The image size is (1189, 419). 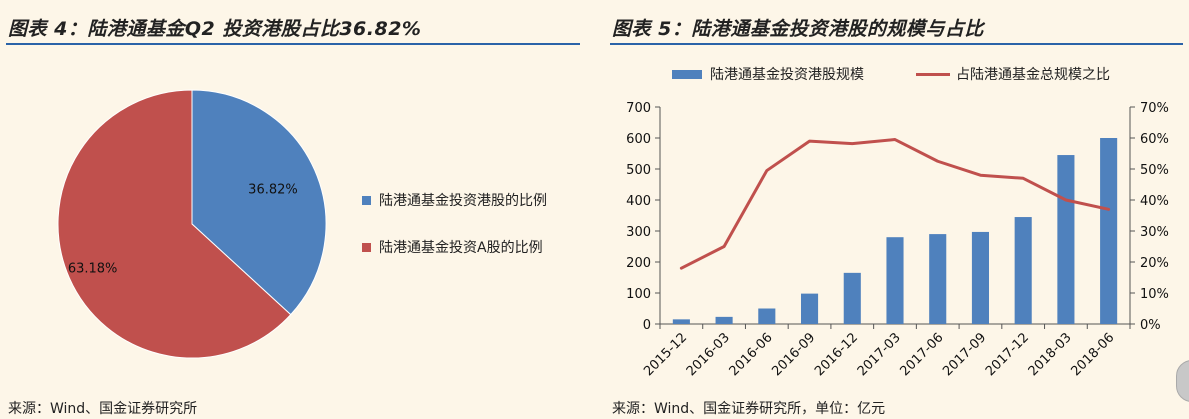 I want to click on legend-label-a: 陆港通基金投资A股的比例, so click(x=461, y=248).